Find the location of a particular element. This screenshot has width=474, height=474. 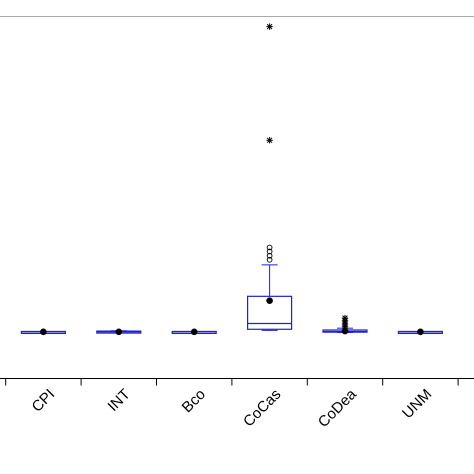

x-ticks is located at coordinates (232, 382).